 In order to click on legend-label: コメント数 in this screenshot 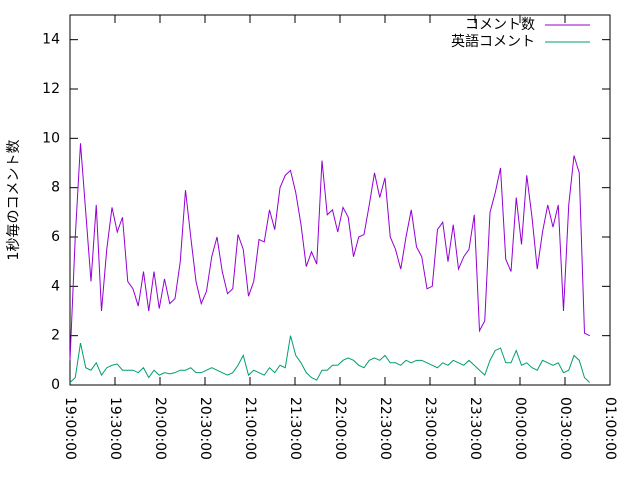, I will do `click(500, 25)`.